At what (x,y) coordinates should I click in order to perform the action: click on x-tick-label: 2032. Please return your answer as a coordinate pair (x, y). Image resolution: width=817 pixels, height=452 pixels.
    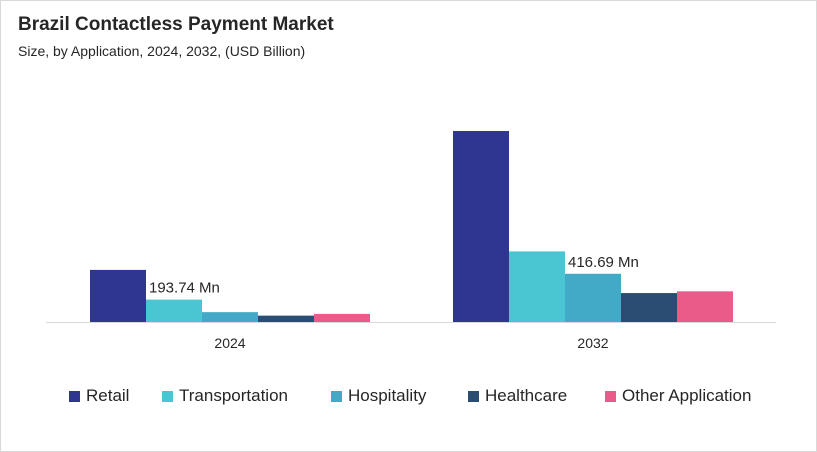
    Looking at the image, I should click on (592, 343).